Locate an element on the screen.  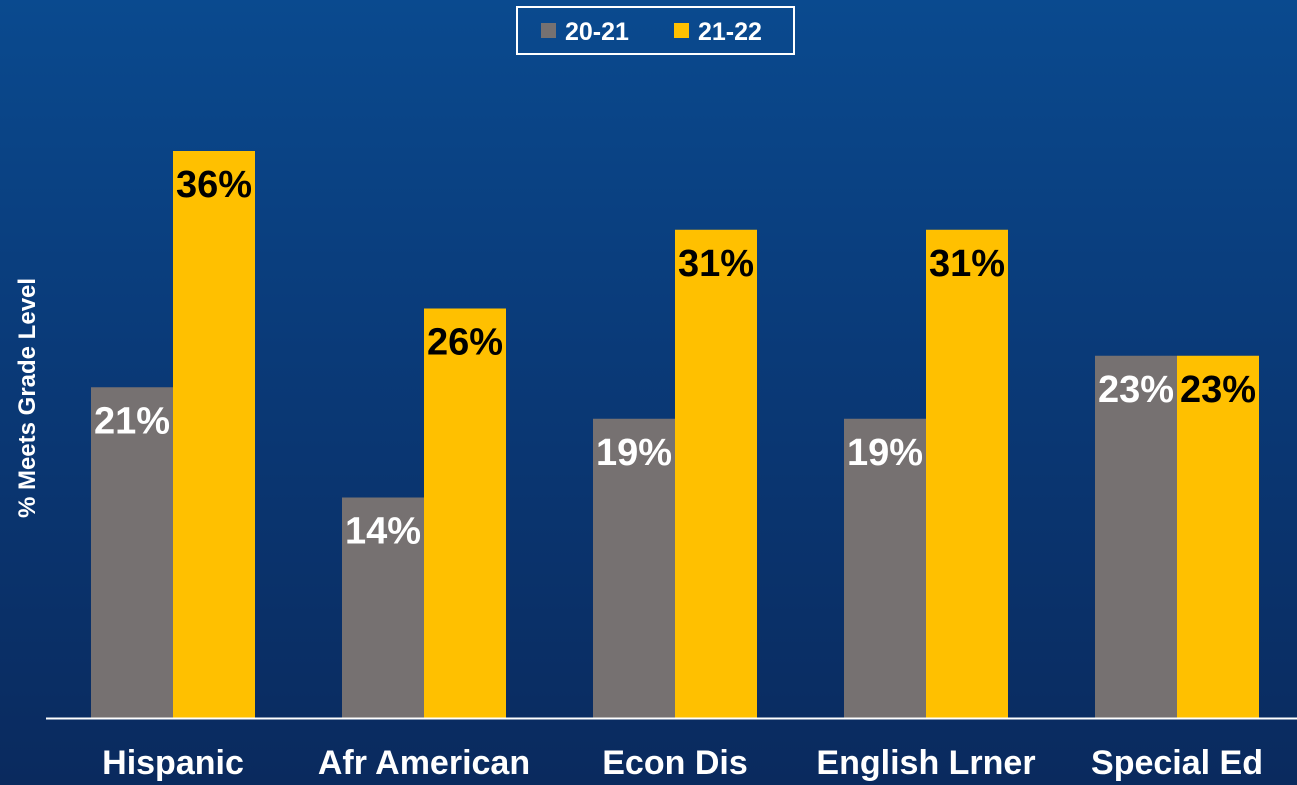
value-label-2-1: 26% is located at coordinates (465, 343).